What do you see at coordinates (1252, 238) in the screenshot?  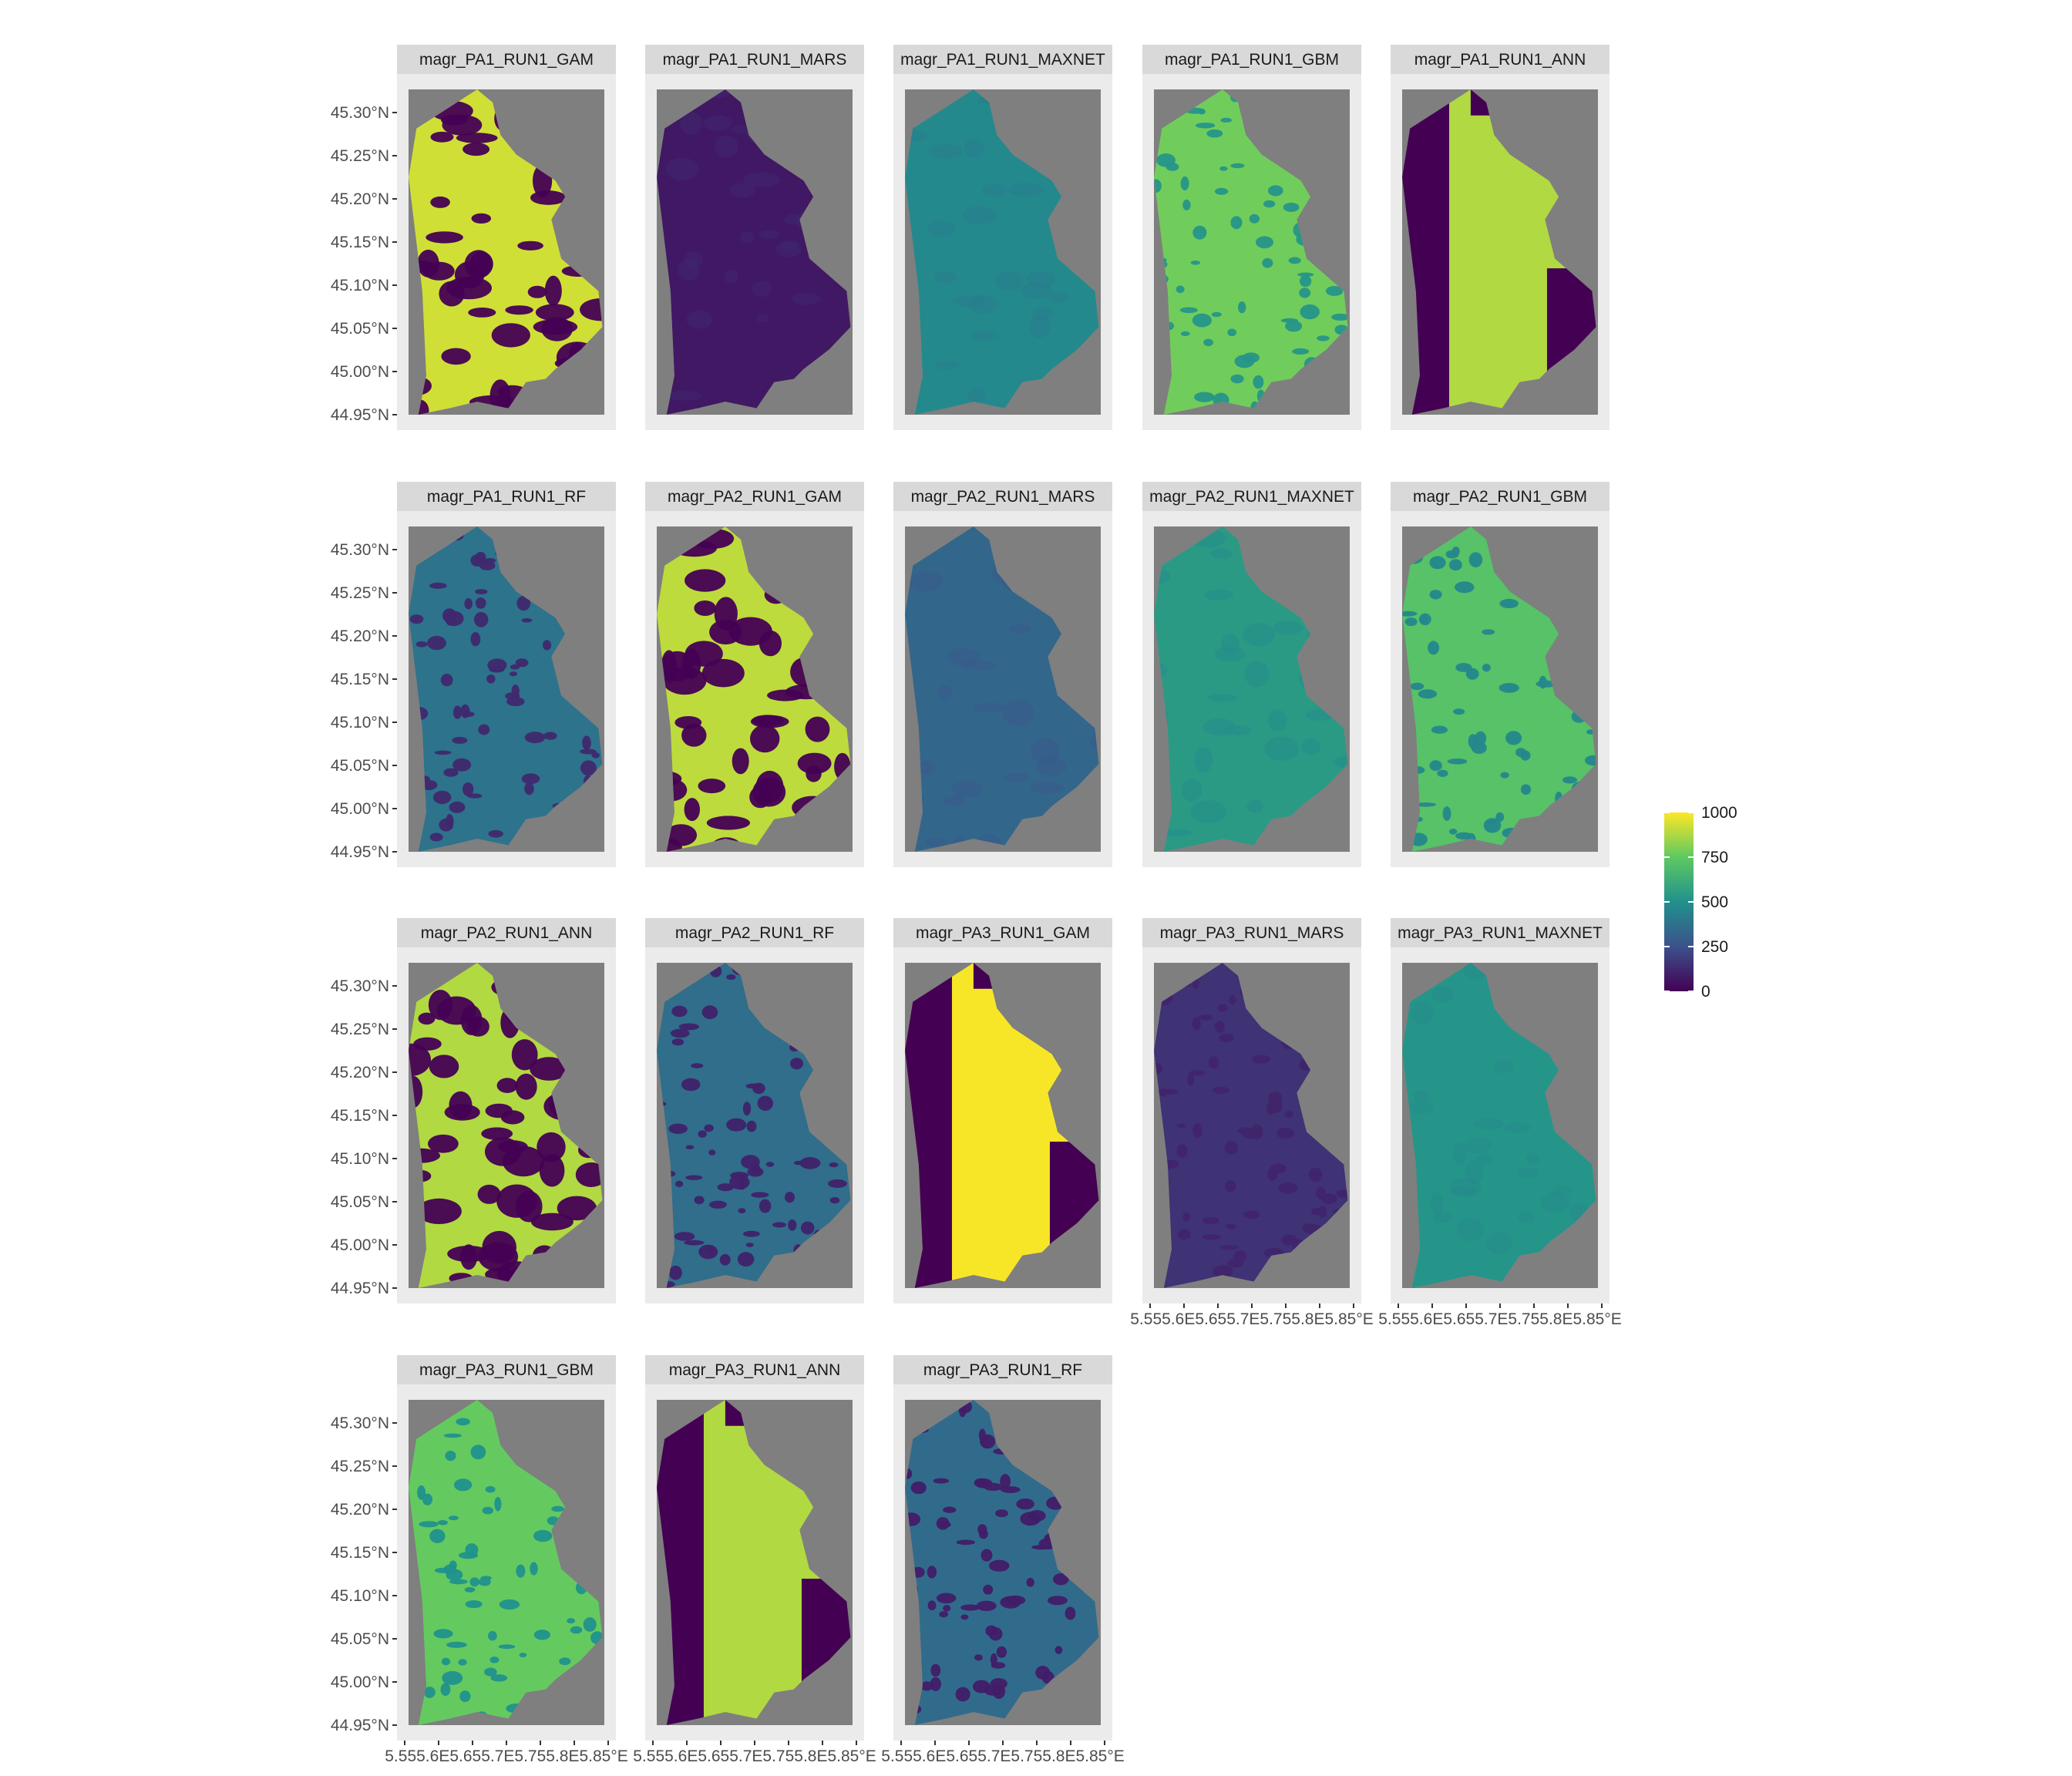 I see `facet-panel: magr_PA1_RUN1_GBM` at bounding box center [1252, 238].